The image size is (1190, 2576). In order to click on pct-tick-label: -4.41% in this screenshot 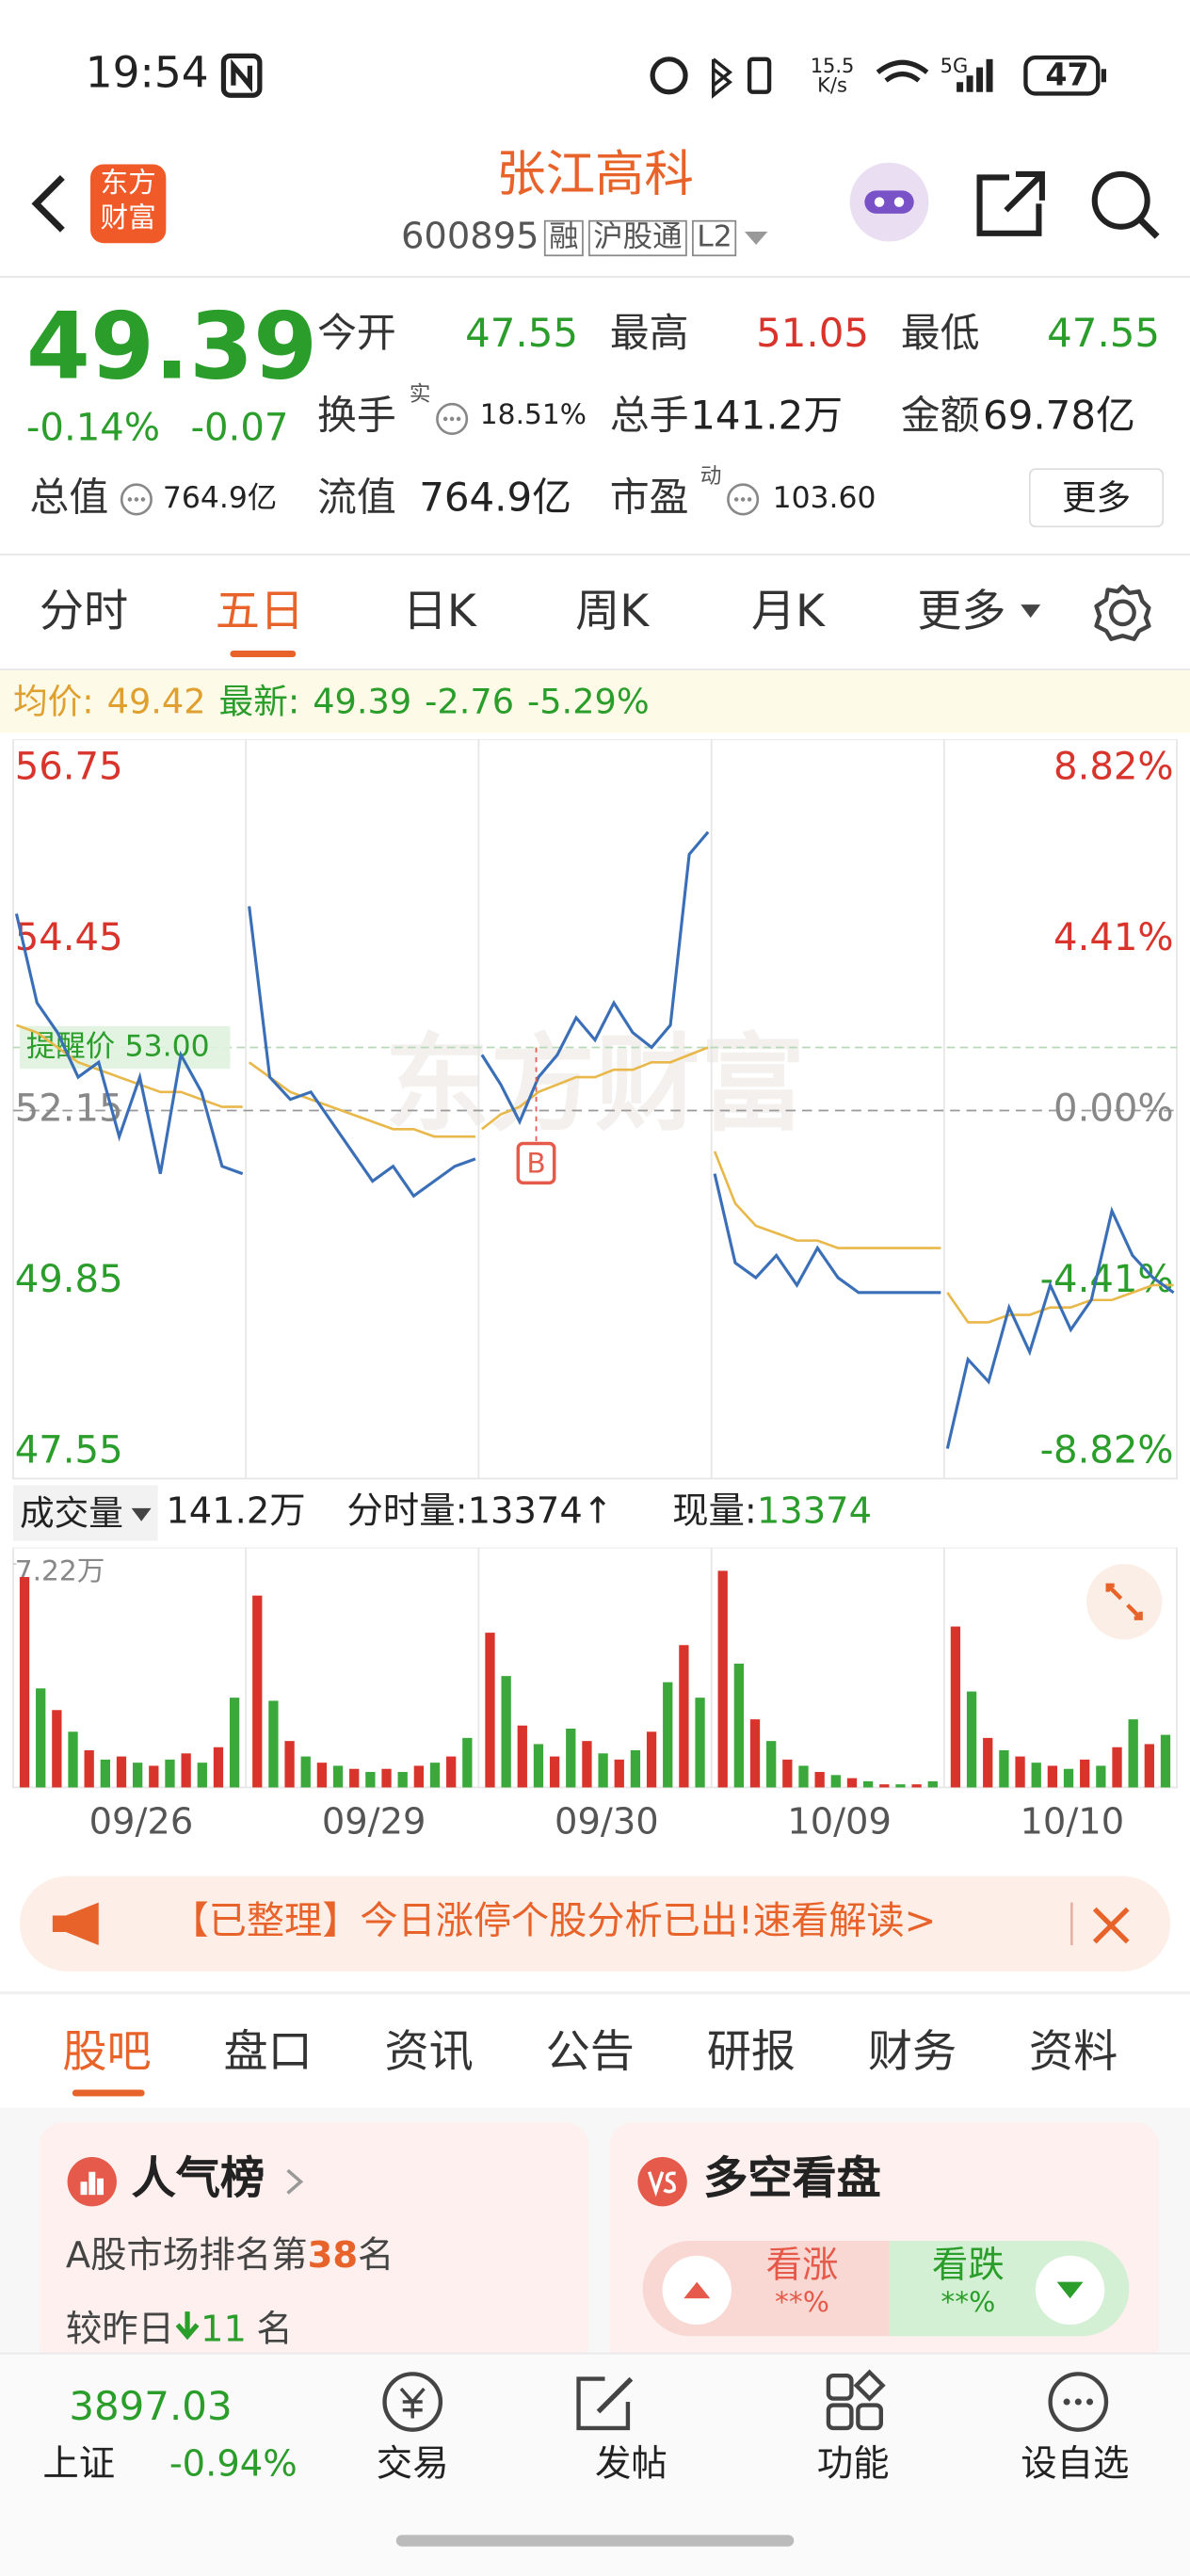, I will do `click(1107, 1279)`.